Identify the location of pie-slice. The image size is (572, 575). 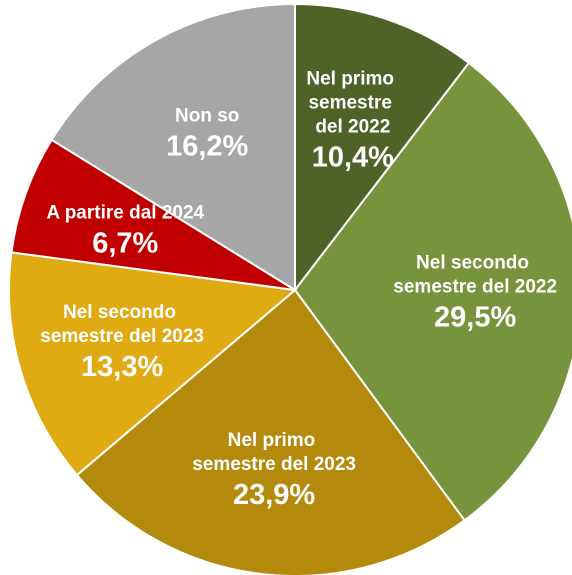
(153, 214).